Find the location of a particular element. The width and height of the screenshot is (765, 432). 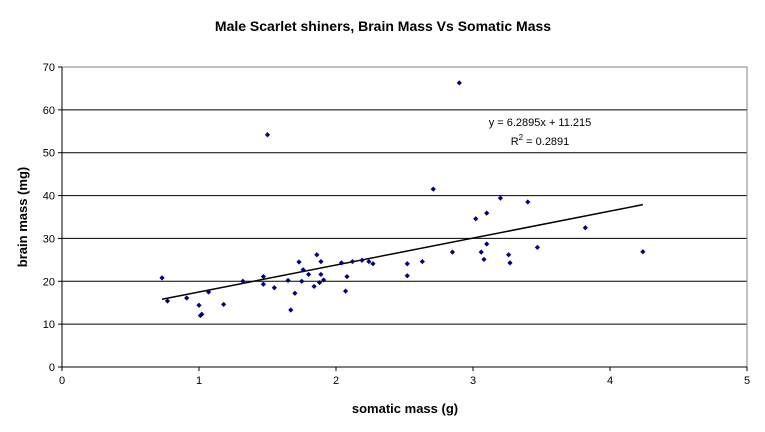

y-tick-labels: 0 10 20 30 40 50 60 70 is located at coordinates (49, 218).